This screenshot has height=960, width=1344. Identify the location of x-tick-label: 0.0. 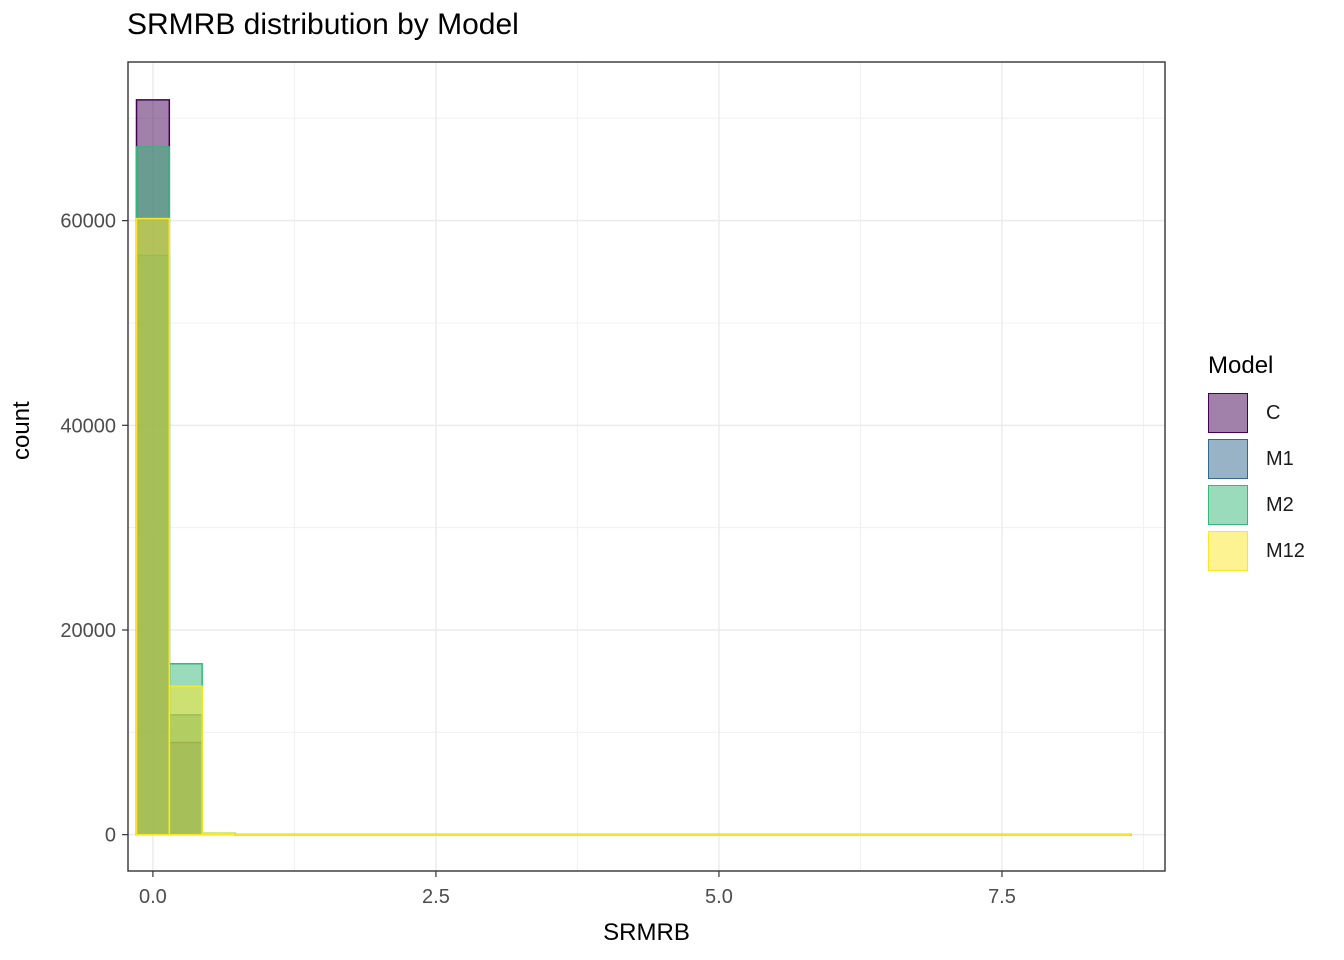
(153, 897).